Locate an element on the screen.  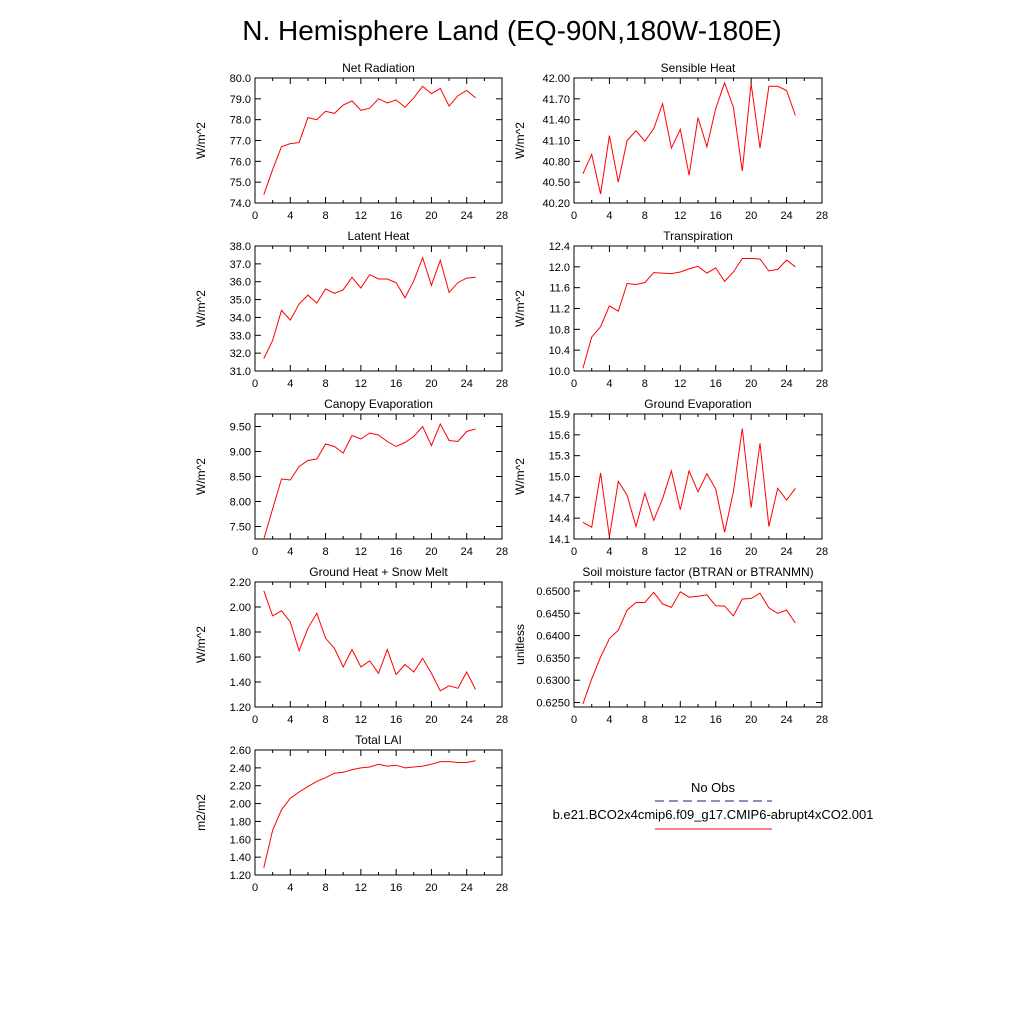
y-tick-label: 40.80 is located at coordinates (556, 162).